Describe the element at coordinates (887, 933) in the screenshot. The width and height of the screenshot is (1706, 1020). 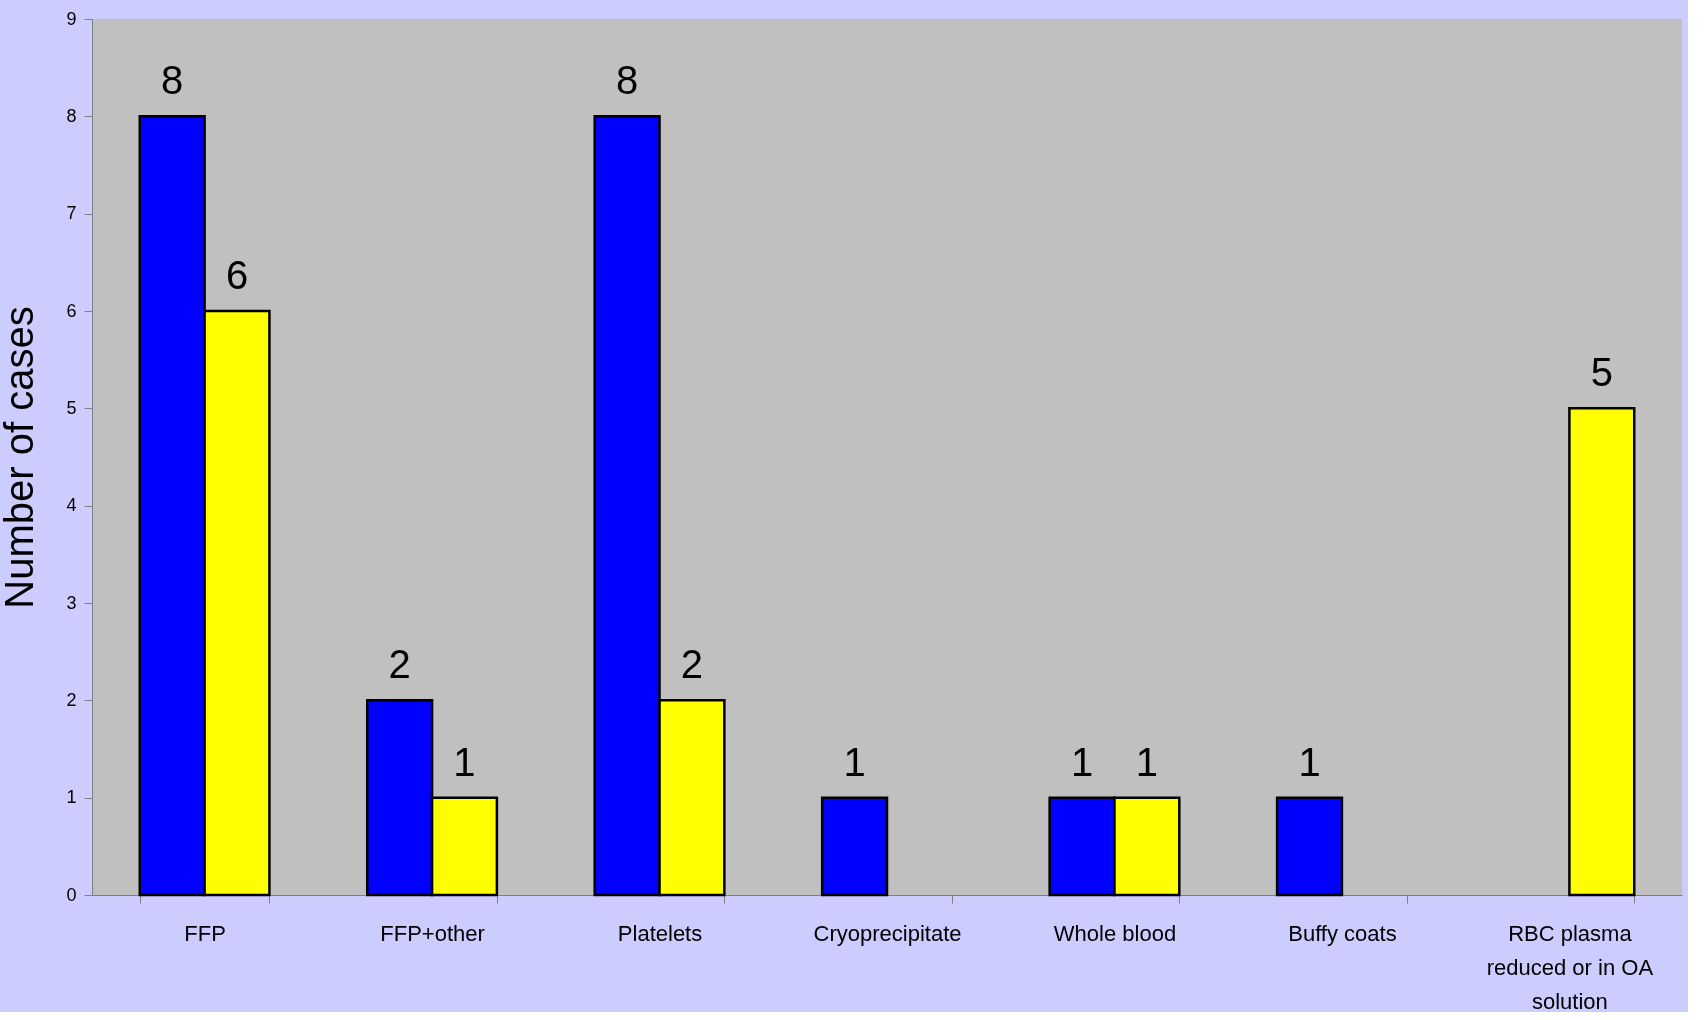
I see `x-tick-label: Cryoprecipitate` at that location.